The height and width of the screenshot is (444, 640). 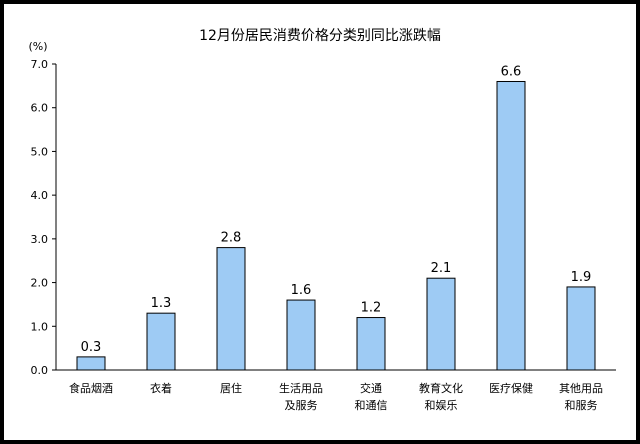 I want to click on y-tick-label: 7.0, so click(x=40, y=64).